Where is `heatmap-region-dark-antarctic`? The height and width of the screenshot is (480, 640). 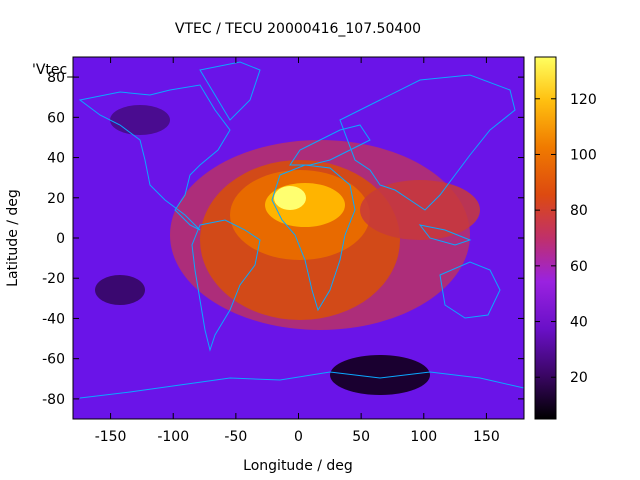 heatmap-region-dark-antarctic is located at coordinates (380, 375).